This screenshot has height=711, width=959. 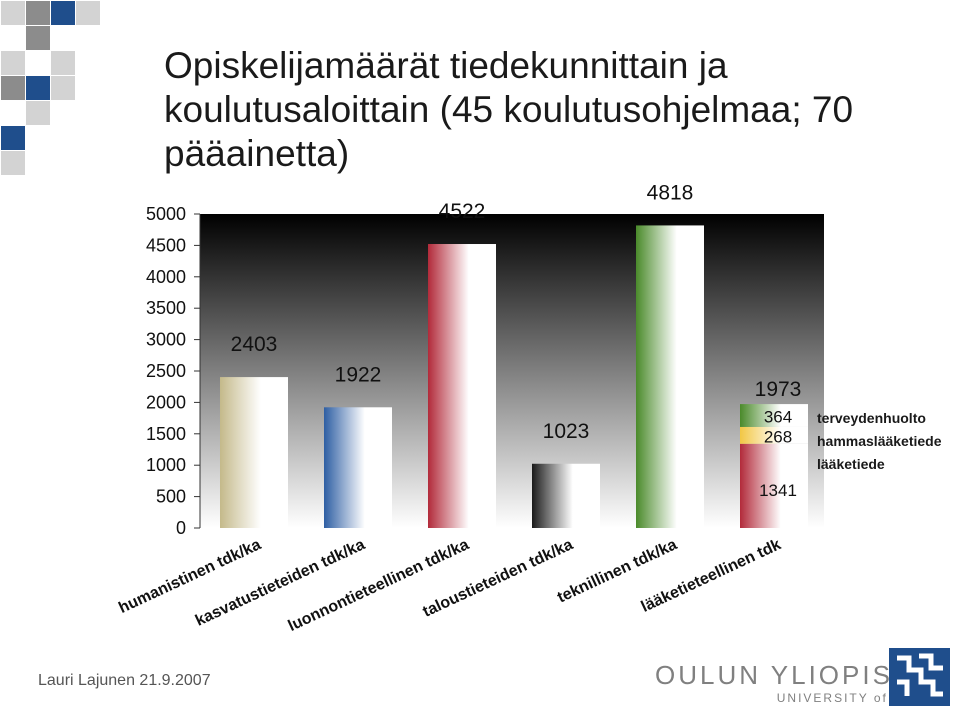 I want to click on value-label-humanistinen-tdk-ka: 2403, so click(x=254, y=344).